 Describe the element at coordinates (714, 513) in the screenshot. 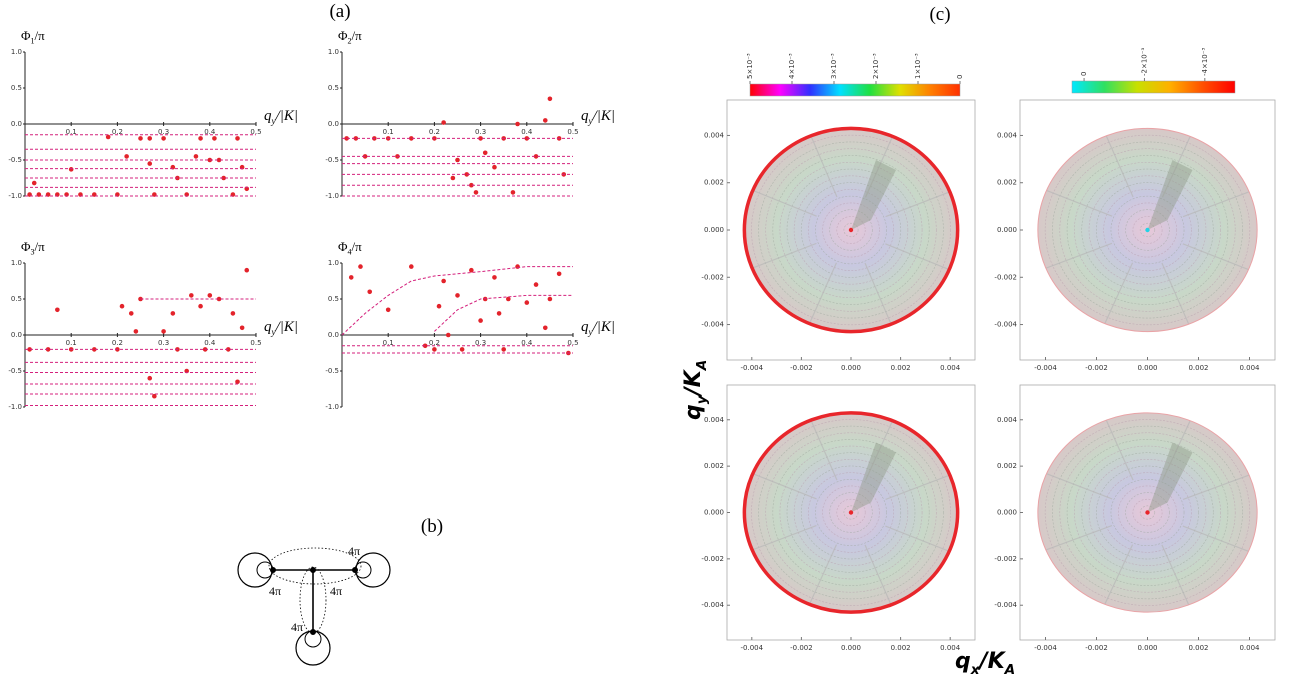

I see `y-tick-label: 0.000` at that location.